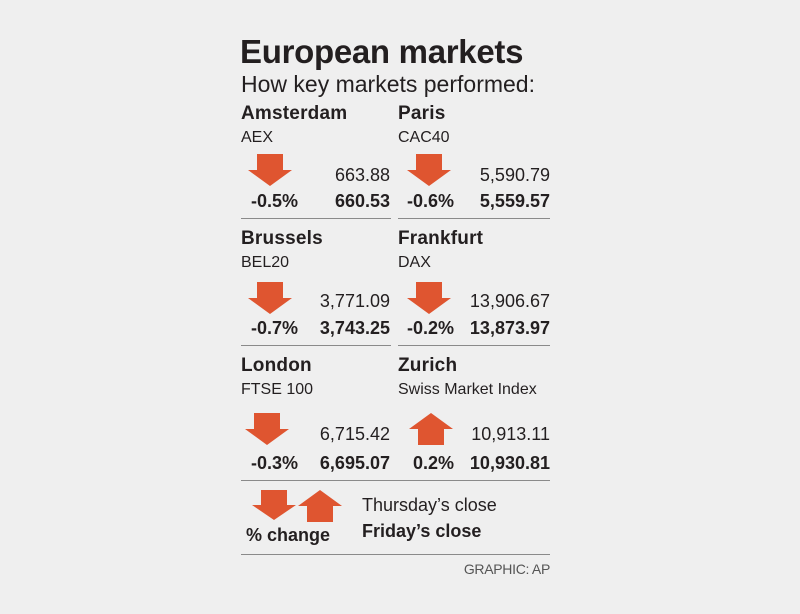 The height and width of the screenshot is (614, 800). What do you see at coordinates (414, 262) in the screenshot?
I see `index-name: DAX` at bounding box center [414, 262].